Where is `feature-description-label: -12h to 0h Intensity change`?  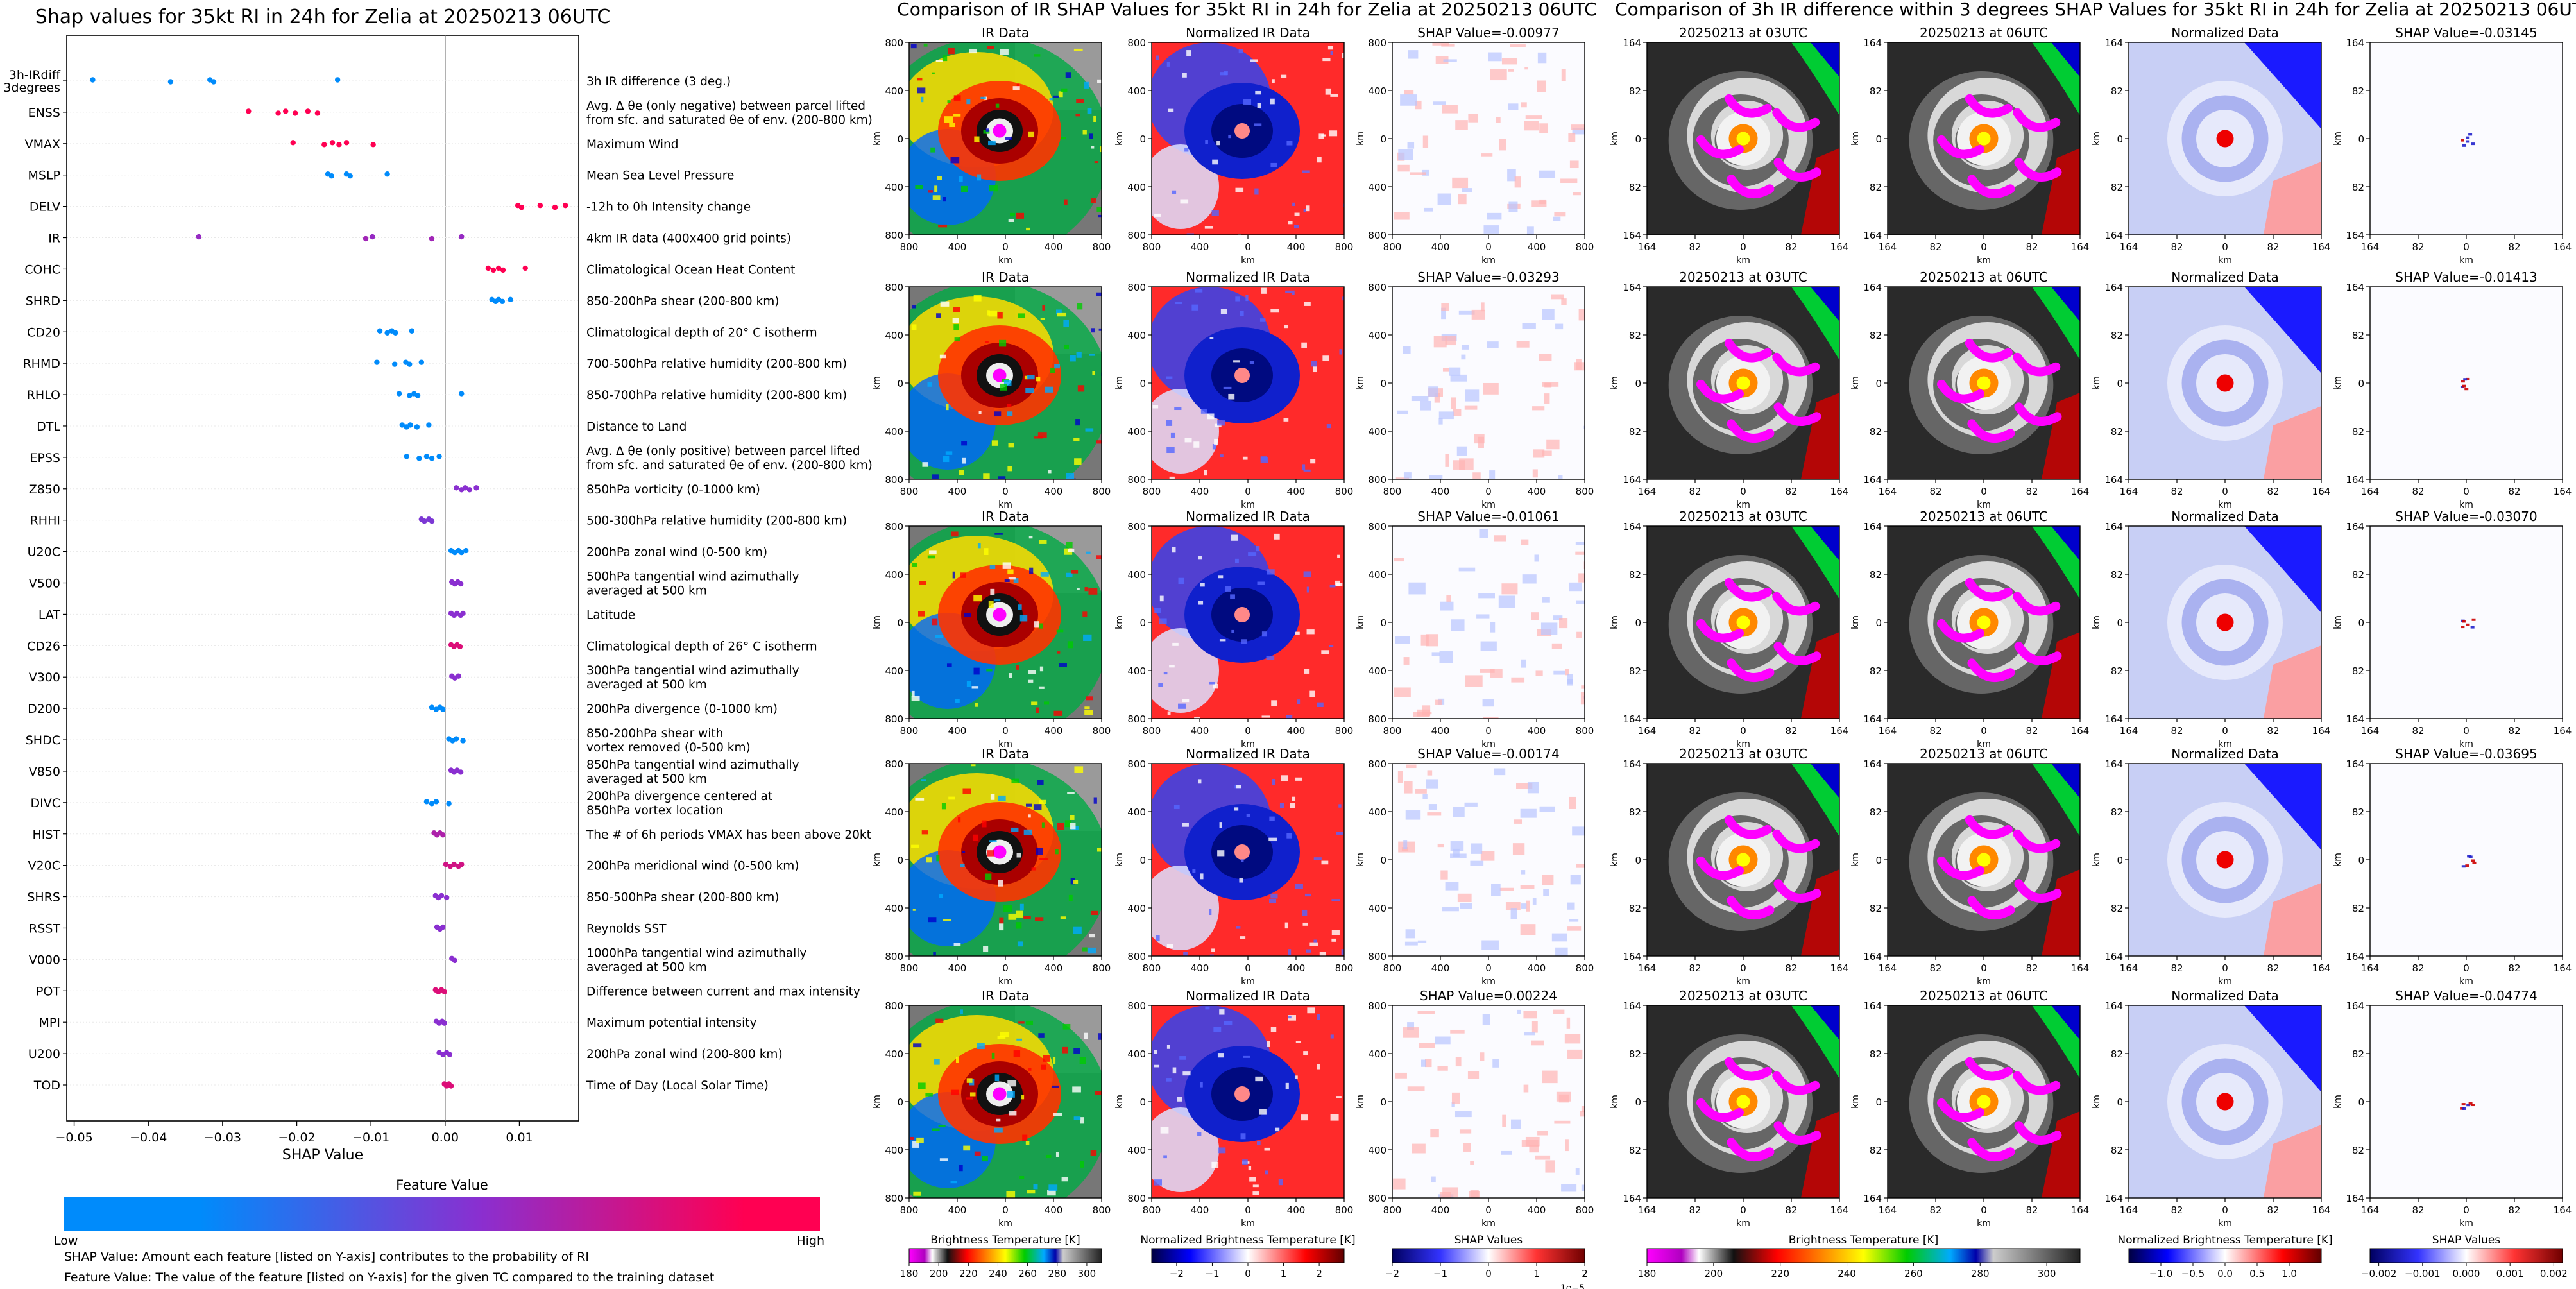 feature-description-label: -12h to 0h Intensity change is located at coordinates (668, 208).